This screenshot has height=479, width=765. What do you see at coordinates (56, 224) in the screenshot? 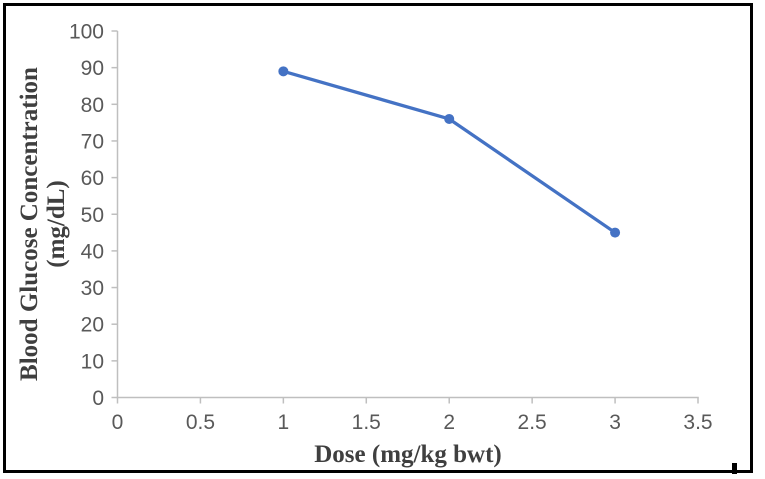
I see `y-axis-title-line2: (mg/dL)` at bounding box center [56, 224].